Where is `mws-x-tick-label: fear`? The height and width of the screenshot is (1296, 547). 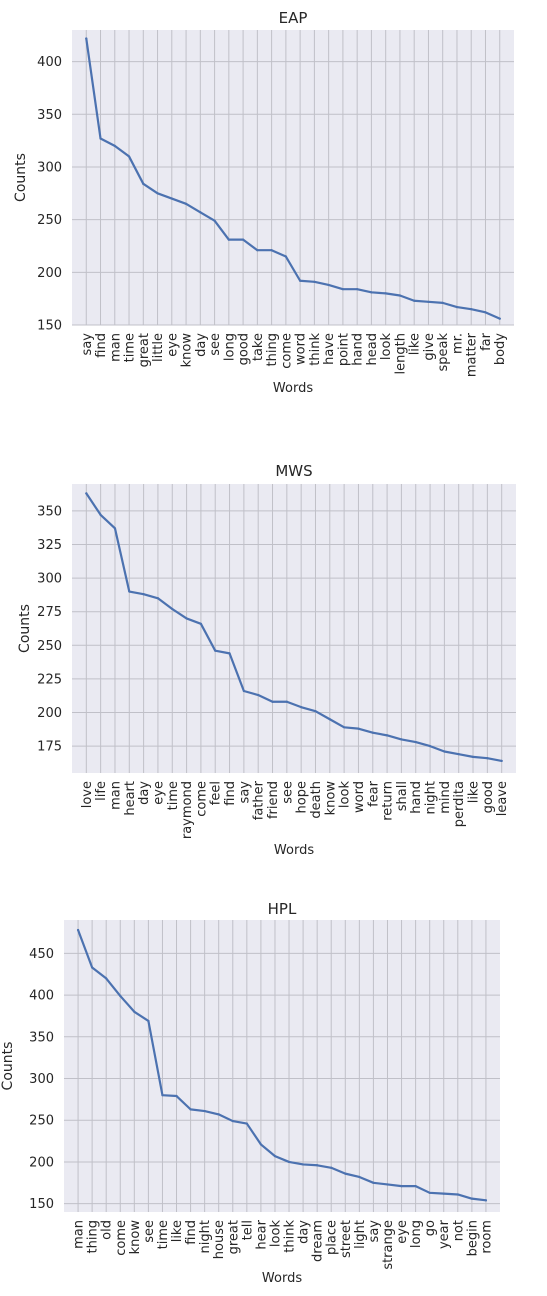 mws-x-tick-label: fear is located at coordinates (373, 793).